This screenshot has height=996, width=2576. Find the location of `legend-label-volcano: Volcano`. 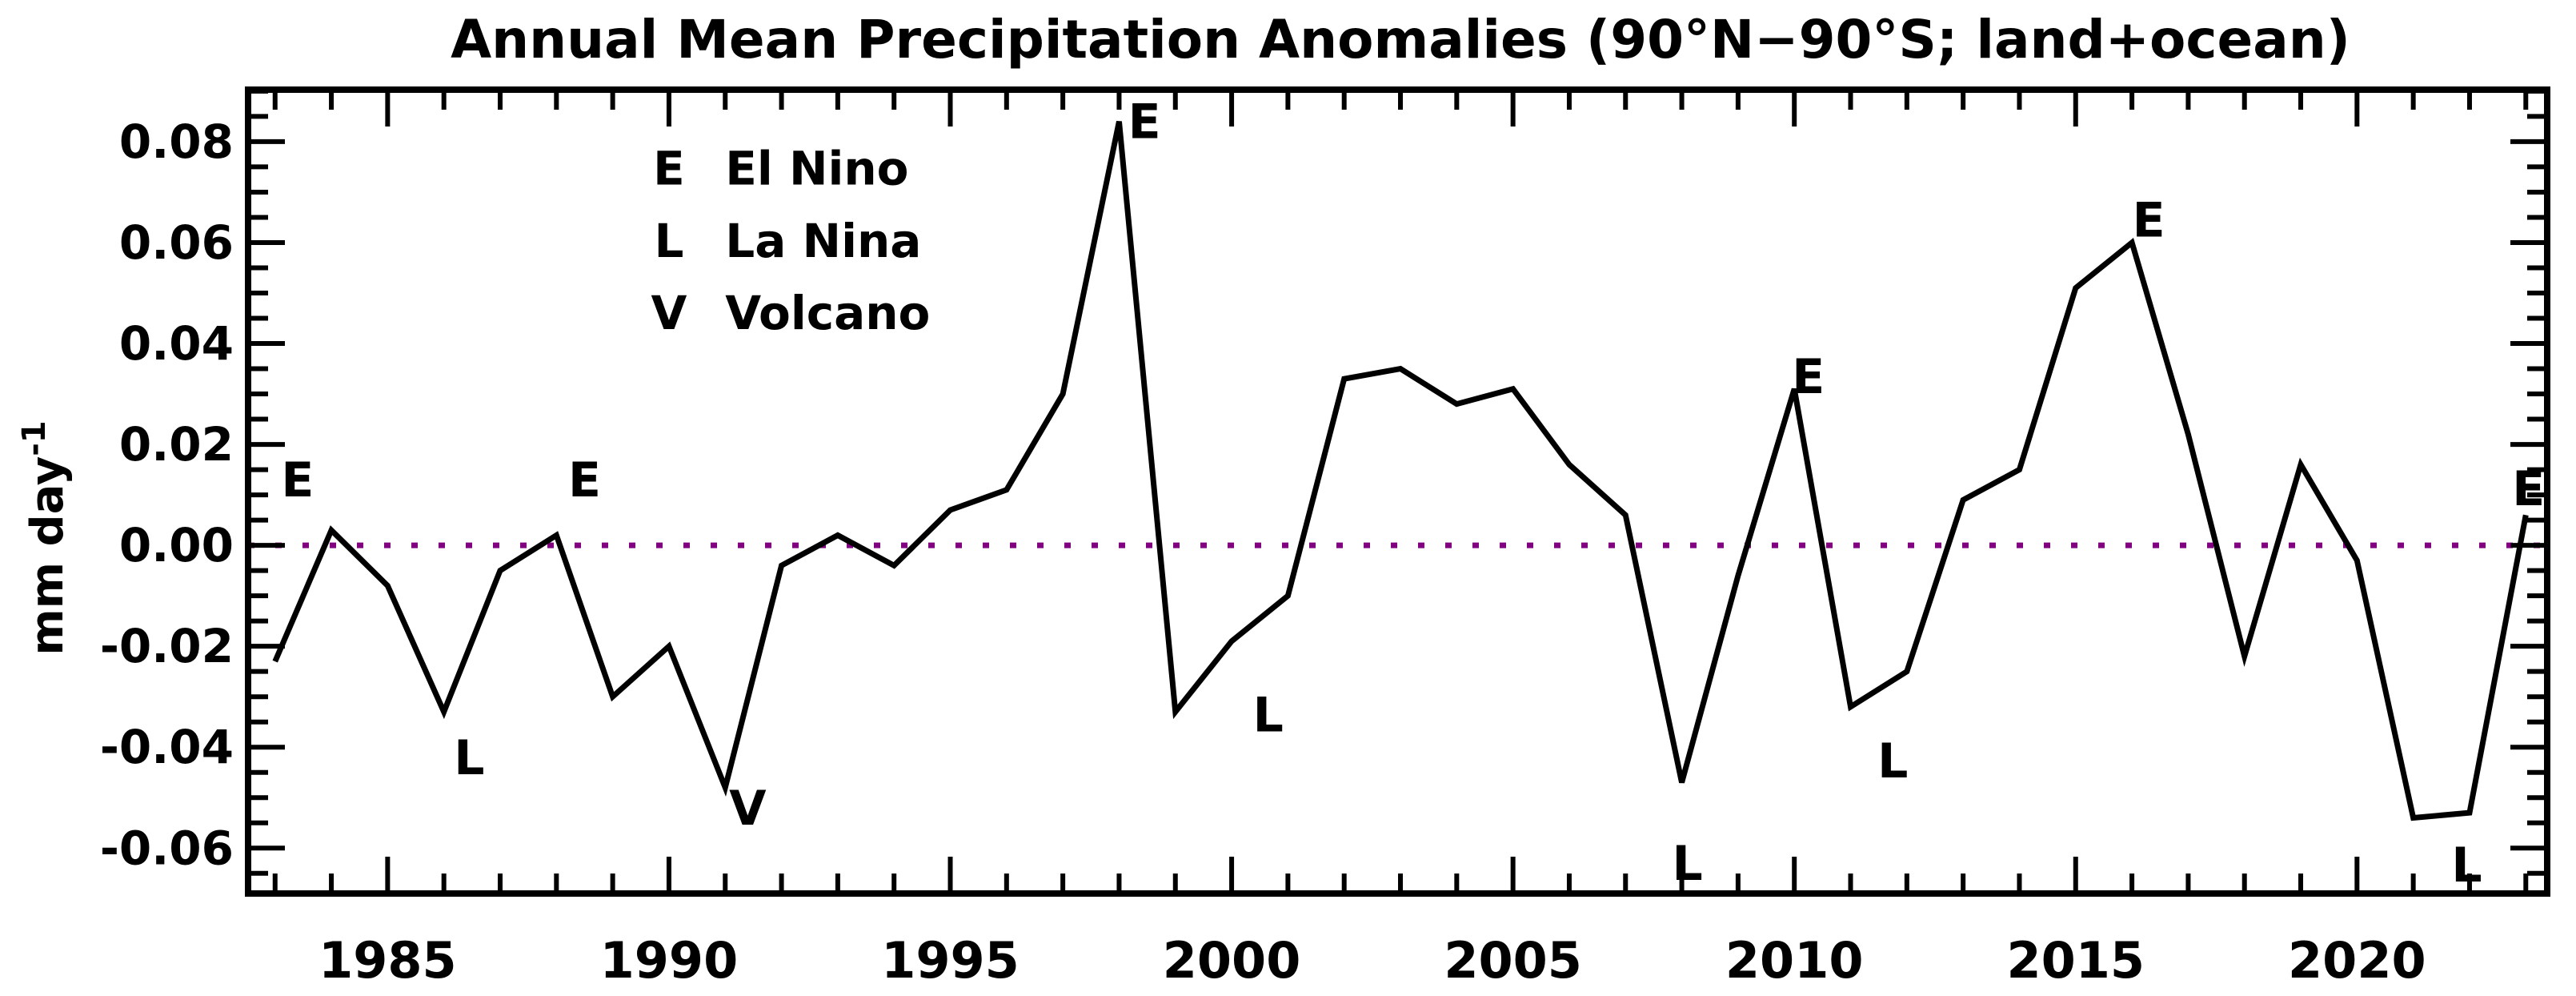

legend-label-volcano: Volcano is located at coordinates (827, 313).